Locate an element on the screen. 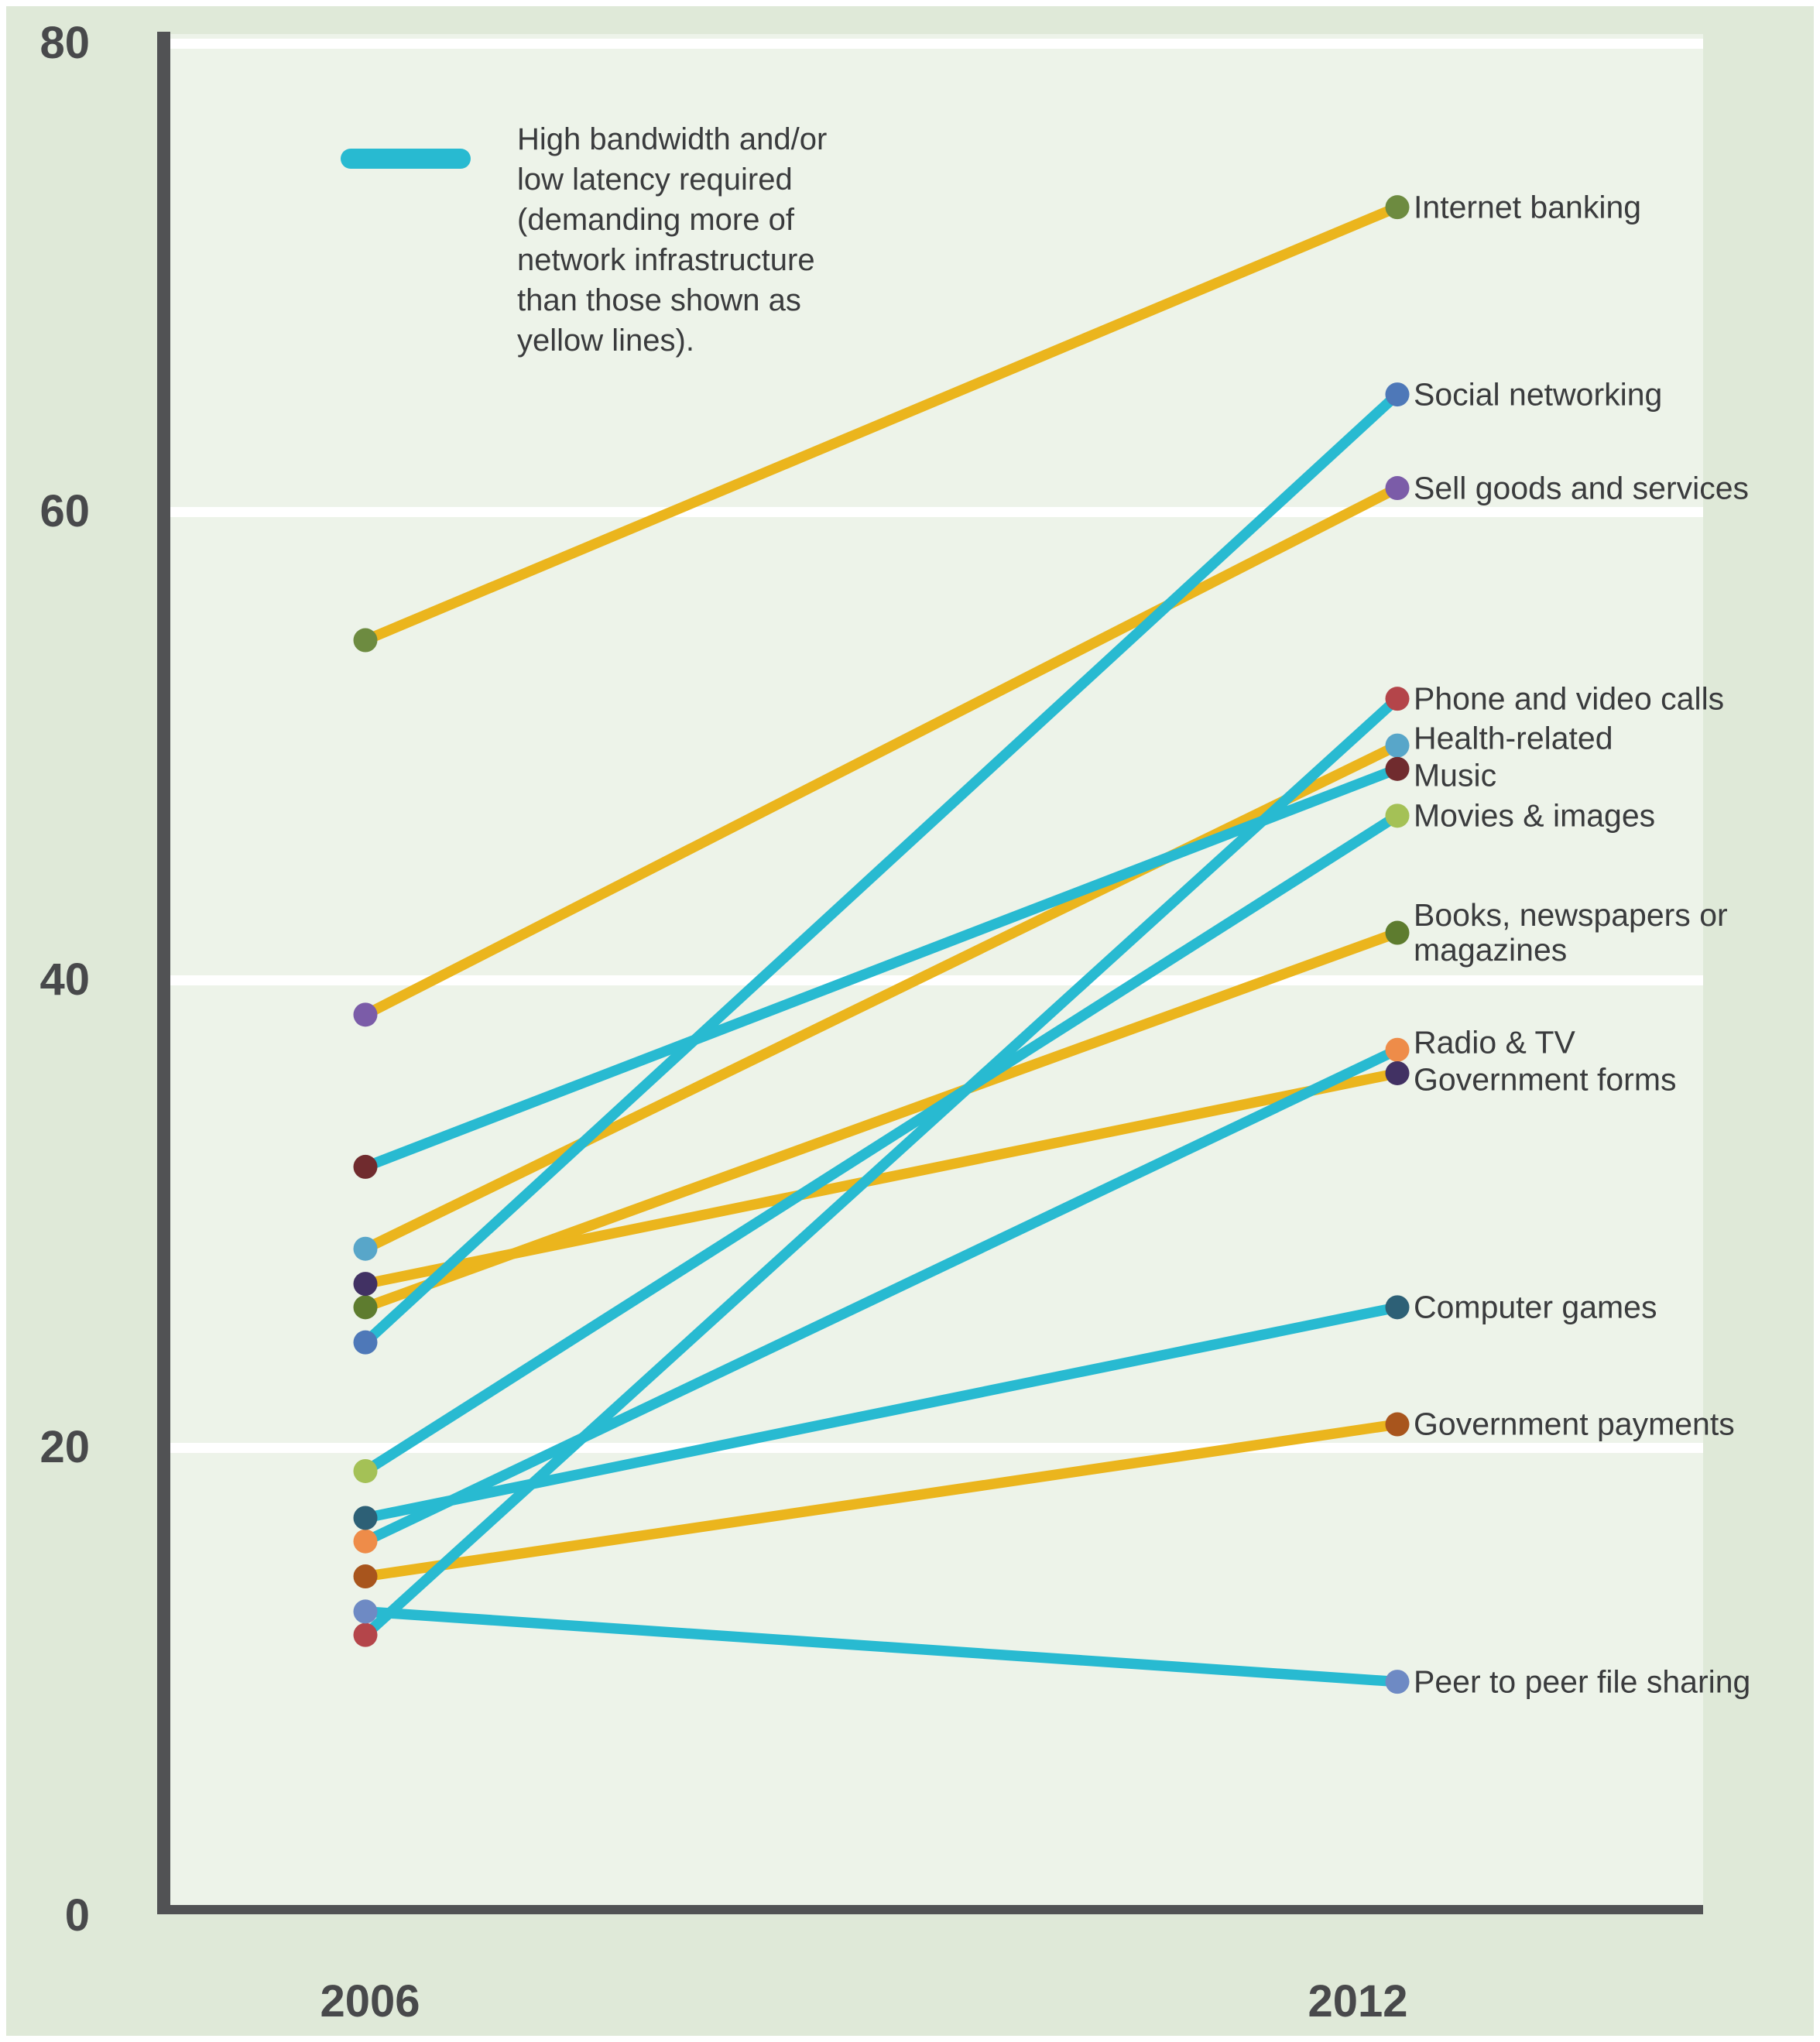  dot-books-newspapers-or-magazines-2006 is located at coordinates (366, 1307).